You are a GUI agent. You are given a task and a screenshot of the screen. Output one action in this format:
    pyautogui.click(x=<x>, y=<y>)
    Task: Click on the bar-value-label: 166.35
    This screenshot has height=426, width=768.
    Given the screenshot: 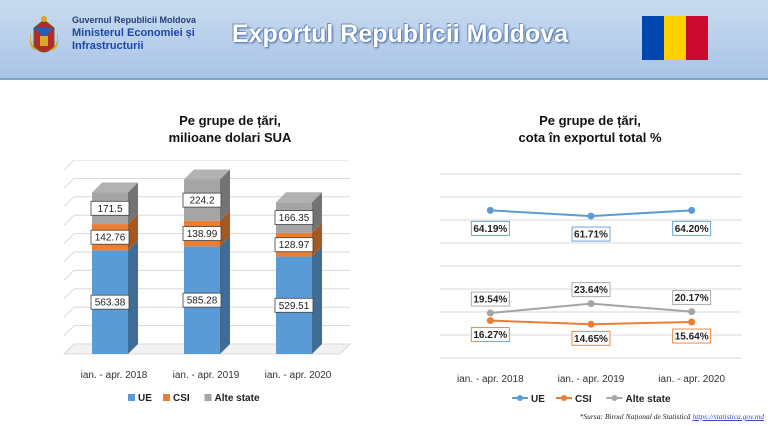 What is the action you would take?
    pyautogui.click(x=294, y=218)
    